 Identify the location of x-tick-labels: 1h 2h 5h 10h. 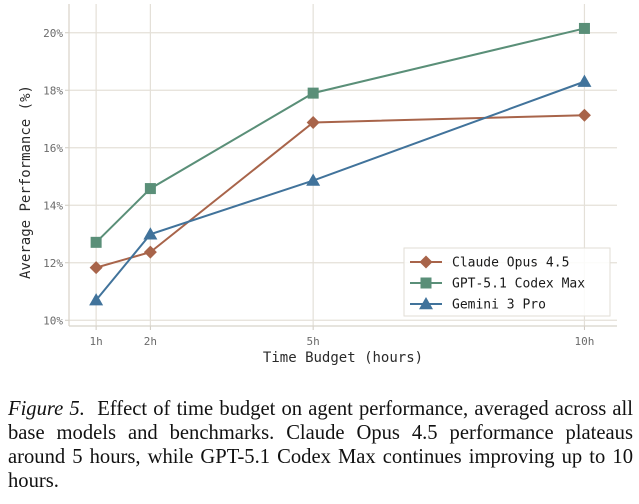
(342, 341).